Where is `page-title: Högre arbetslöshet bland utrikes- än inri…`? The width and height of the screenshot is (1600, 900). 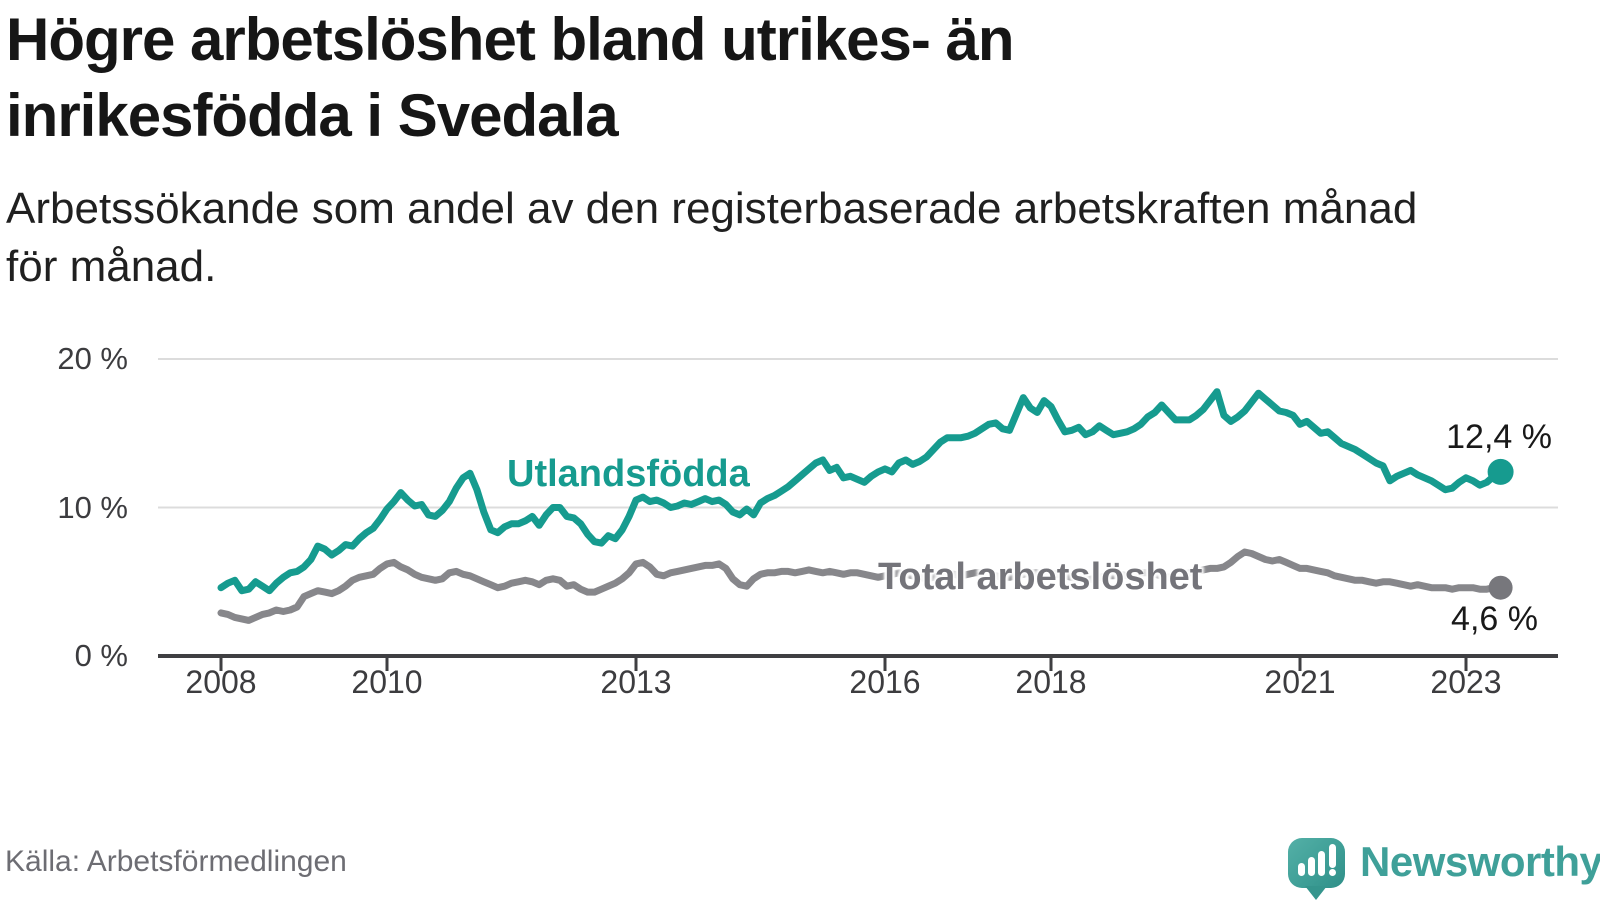 page-title: Högre arbetslöshet bland utrikes- än inri… is located at coordinates (646, 78).